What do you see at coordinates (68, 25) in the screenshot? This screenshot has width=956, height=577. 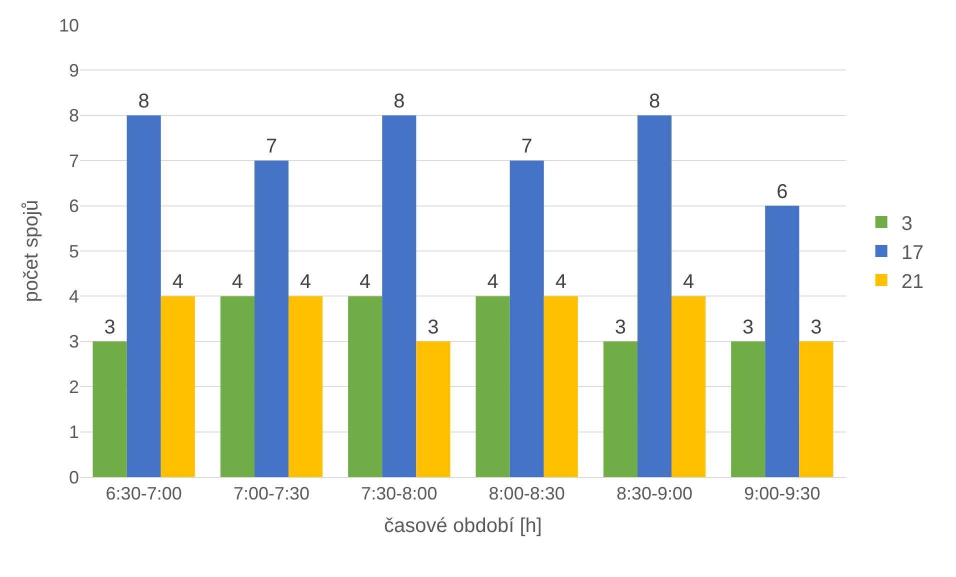 I see `y-tick-label: 10` at bounding box center [68, 25].